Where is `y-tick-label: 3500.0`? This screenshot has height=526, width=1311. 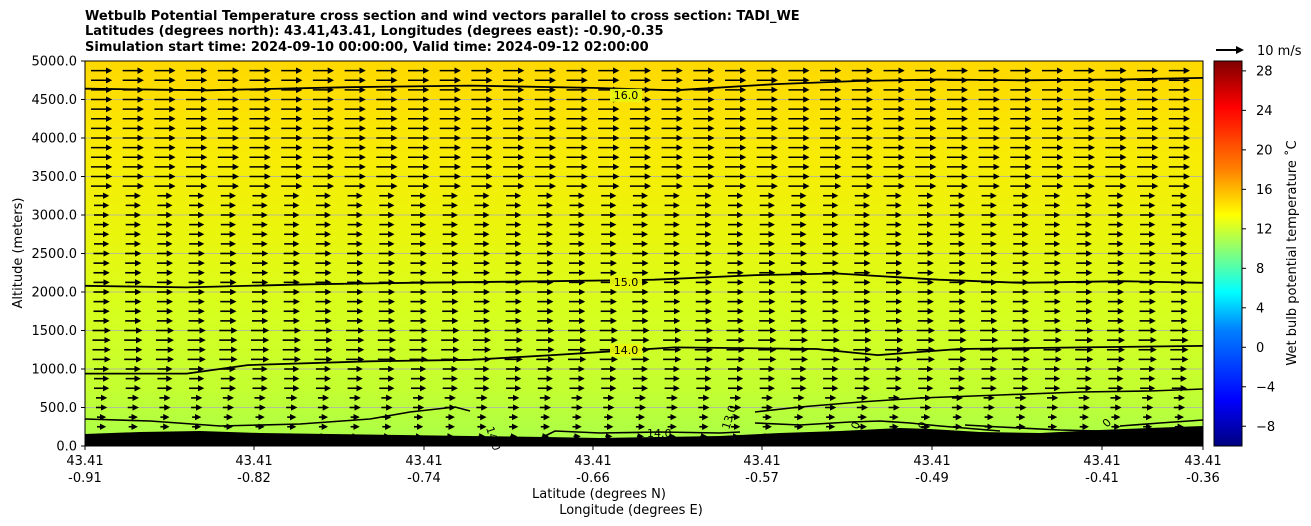 y-tick-label: 3500.0 is located at coordinates (55, 177).